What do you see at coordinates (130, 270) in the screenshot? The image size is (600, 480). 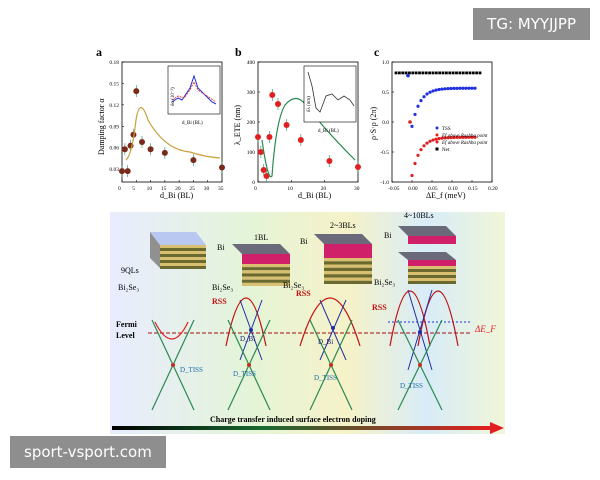 I see `label-9ql: 9QLs` at bounding box center [130, 270].